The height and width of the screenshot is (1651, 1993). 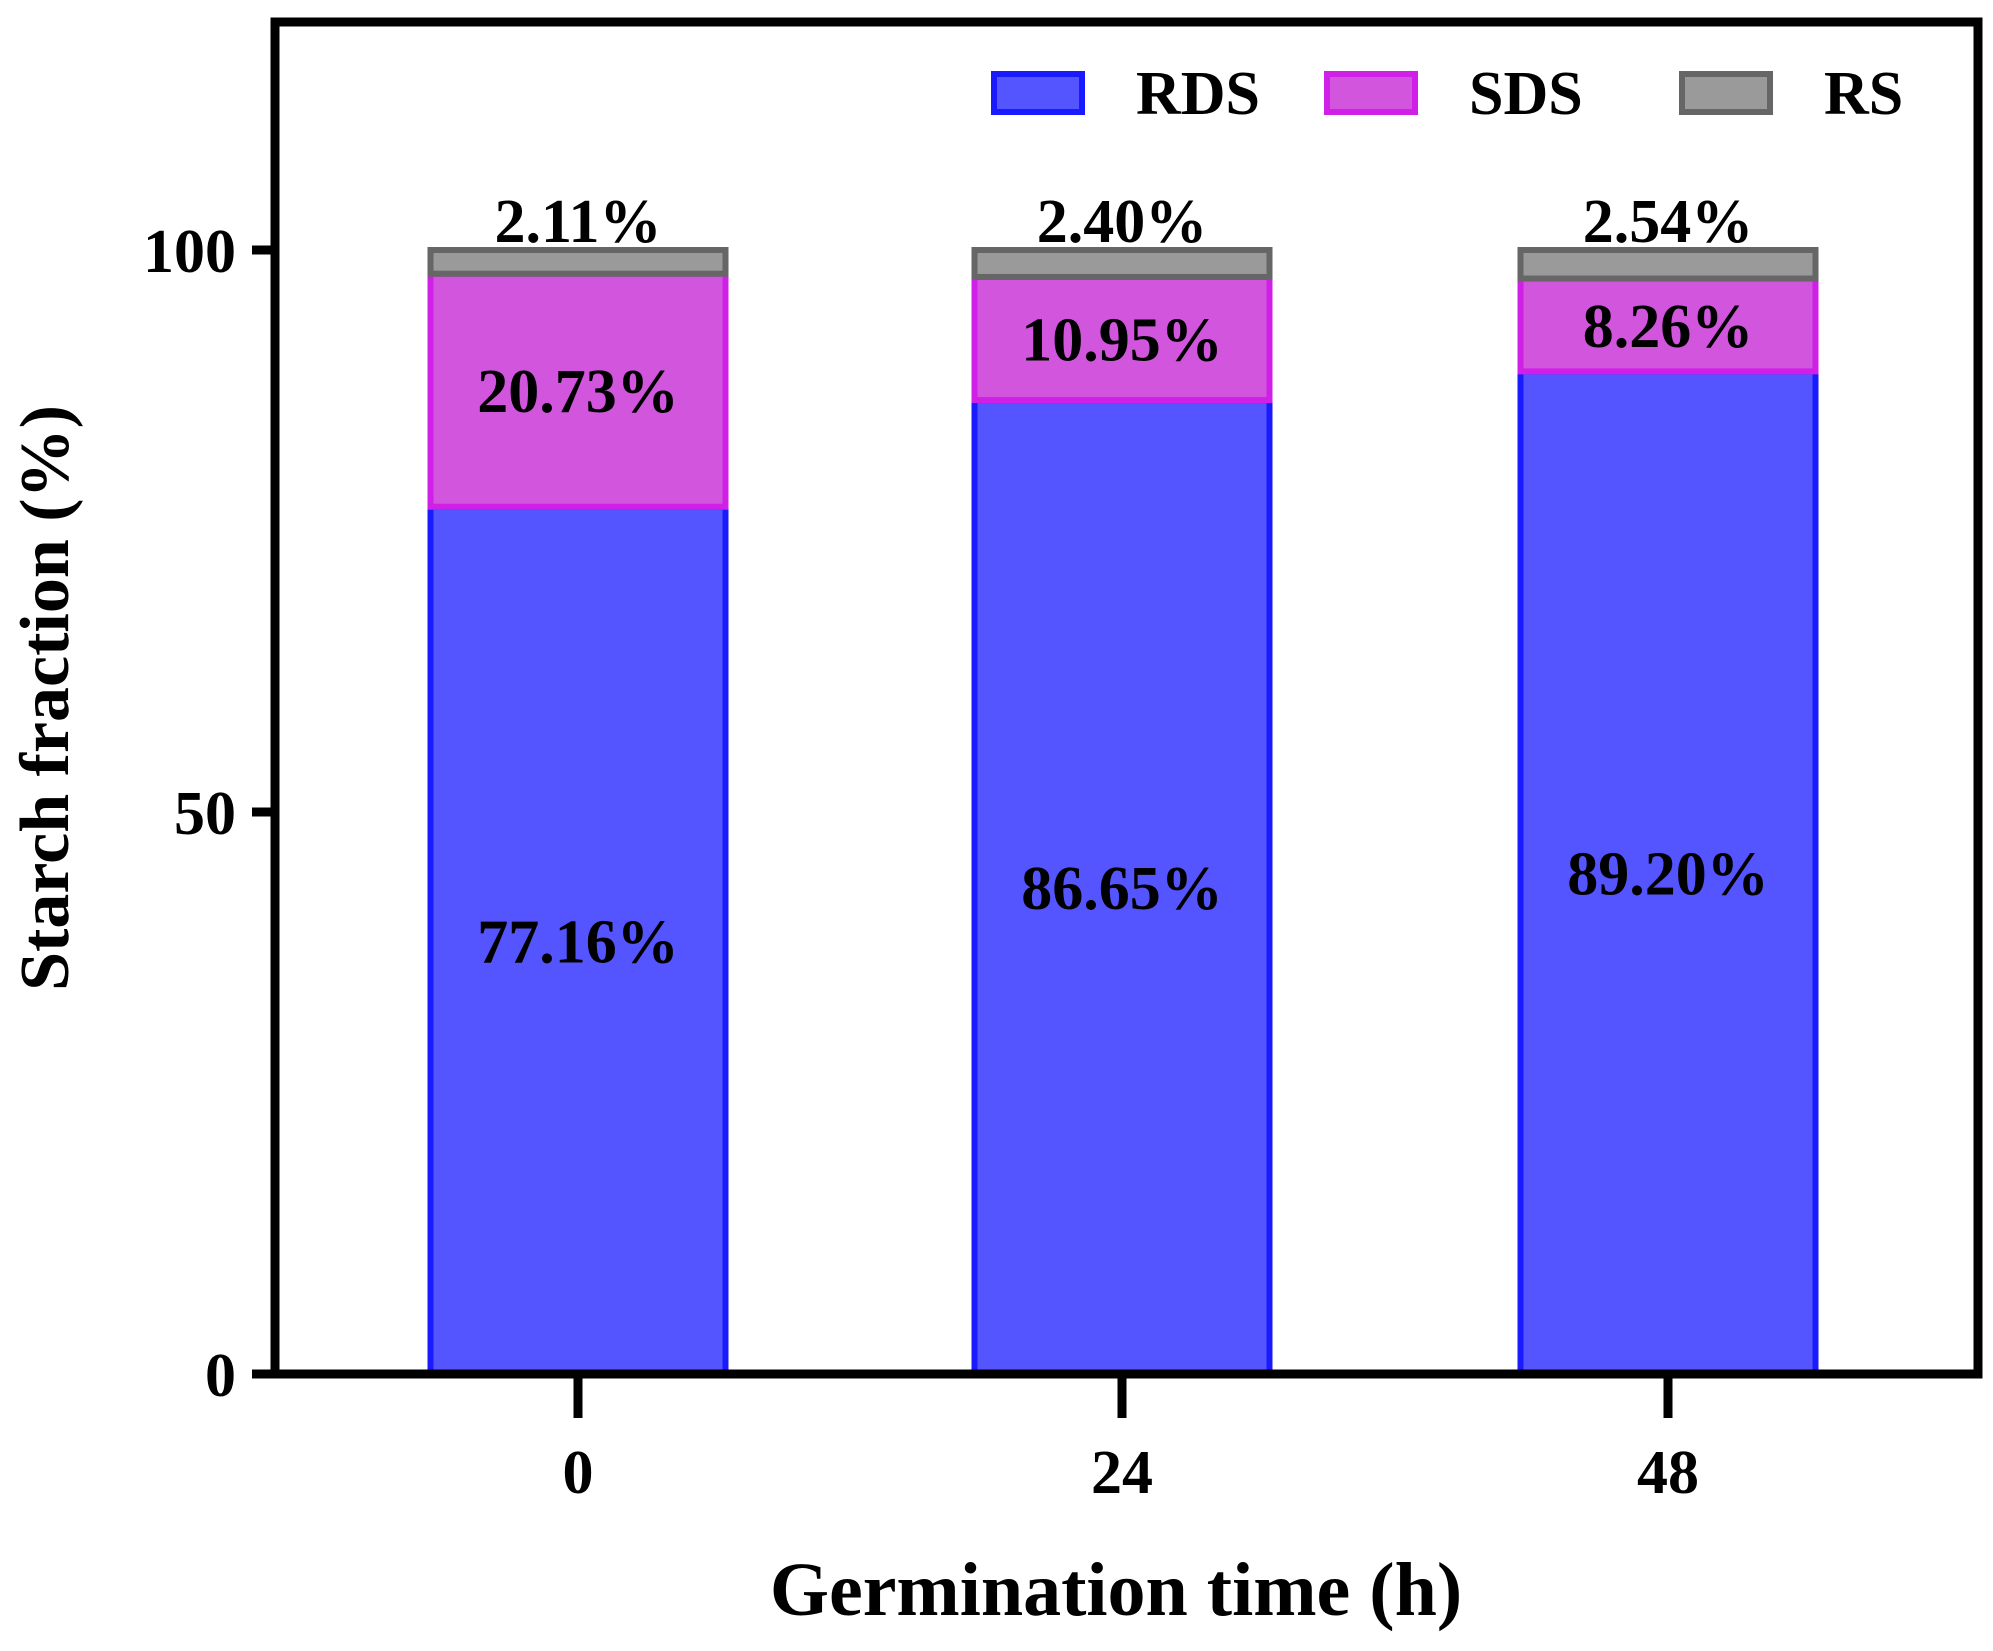 What do you see at coordinates (1371, 93) in the screenshot?
I see `legend-swatch-sds` at bounding box center [1371, 93].